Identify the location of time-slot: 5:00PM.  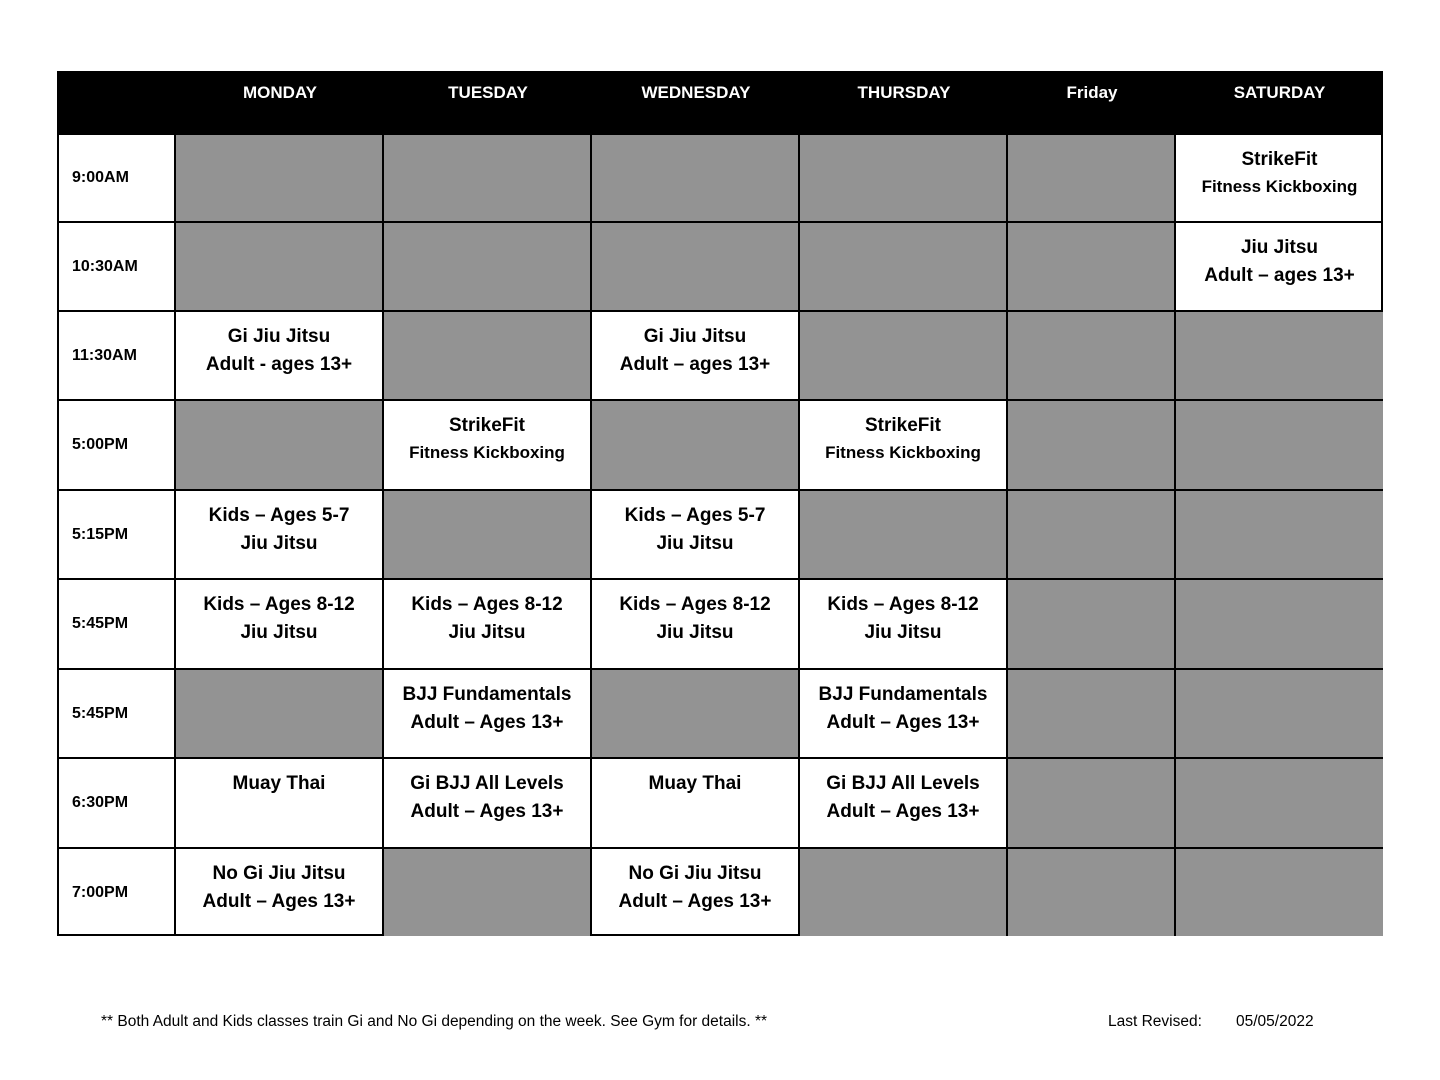
(117, 446).